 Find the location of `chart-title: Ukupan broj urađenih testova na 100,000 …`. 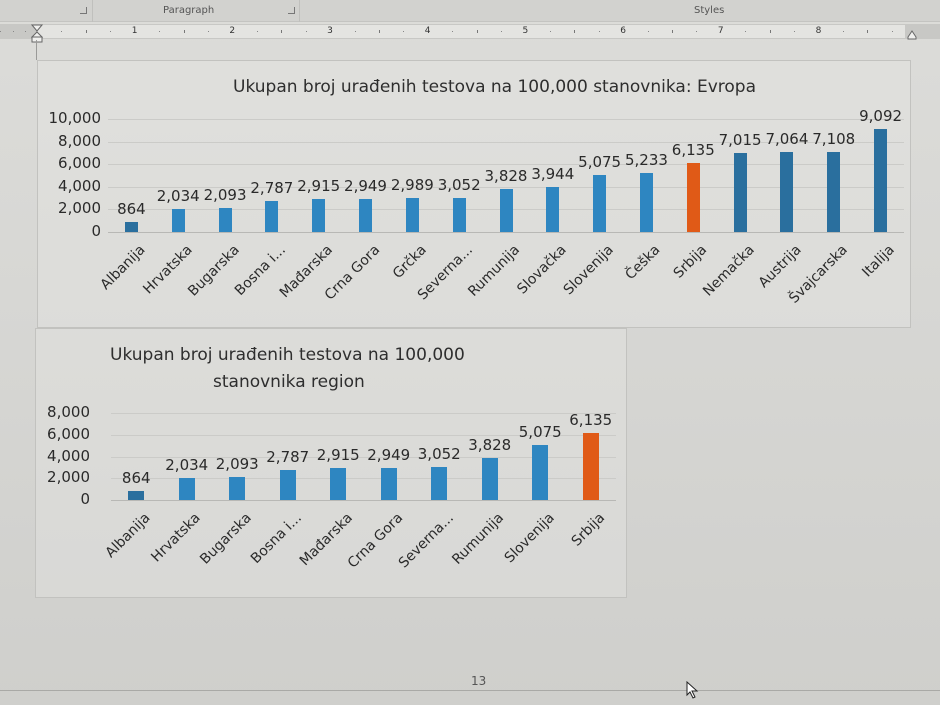

chart-title: Ukupan broj urađenih testova na 100,000 … is located at coordinates (494, 87).